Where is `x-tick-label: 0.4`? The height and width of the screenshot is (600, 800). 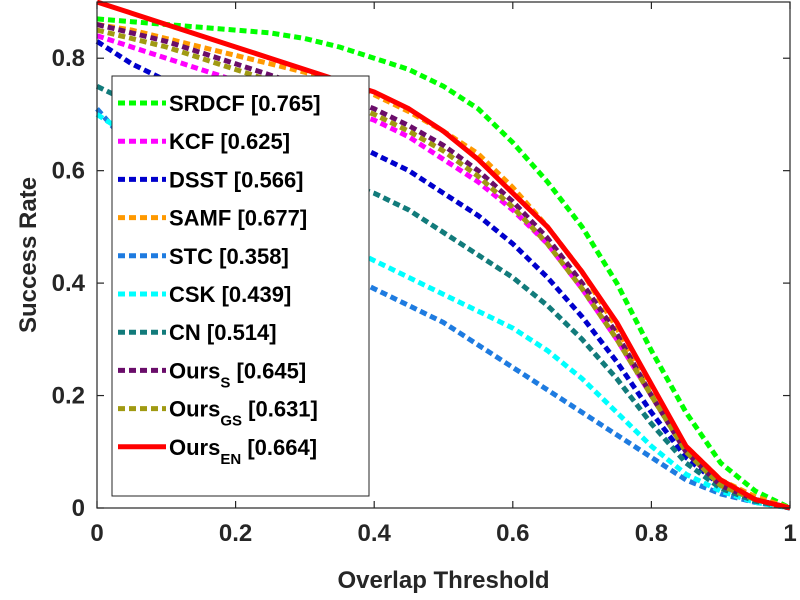
x-tick-label: 0.4 is located at coordinates (375, 533).